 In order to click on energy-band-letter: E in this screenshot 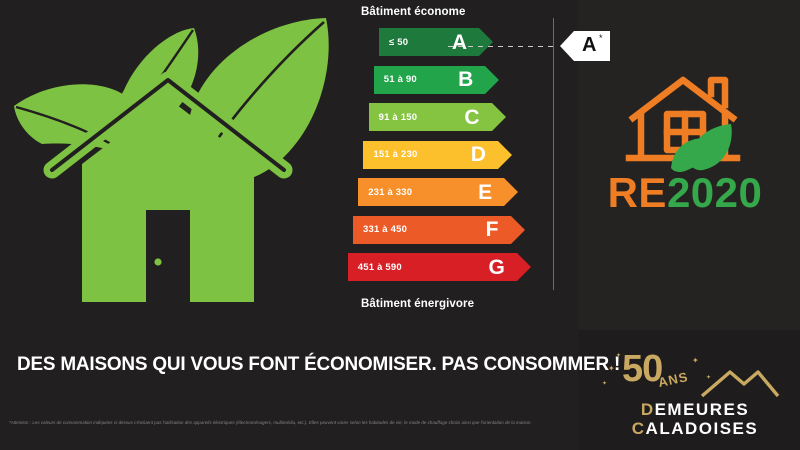, I will do `click(485, 192)`.